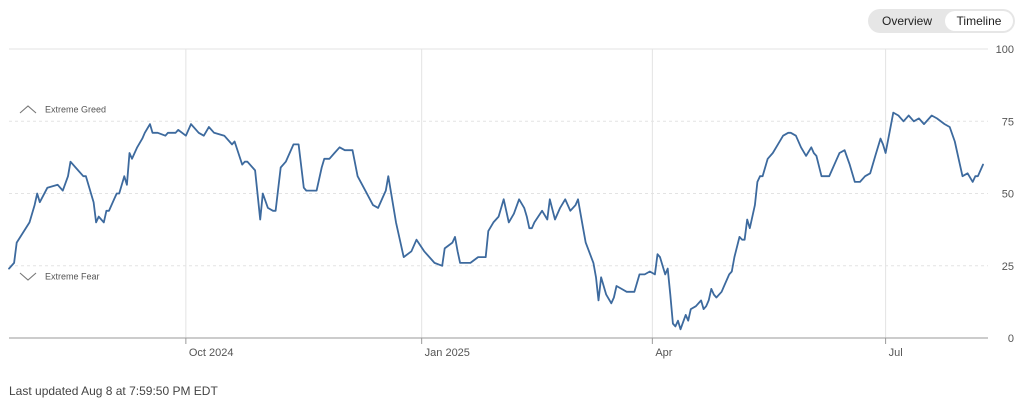 Image resolution: width=1024 pixels, height=400 pixels. I want to click on y-tick-label: 100, so click(1005, 50).